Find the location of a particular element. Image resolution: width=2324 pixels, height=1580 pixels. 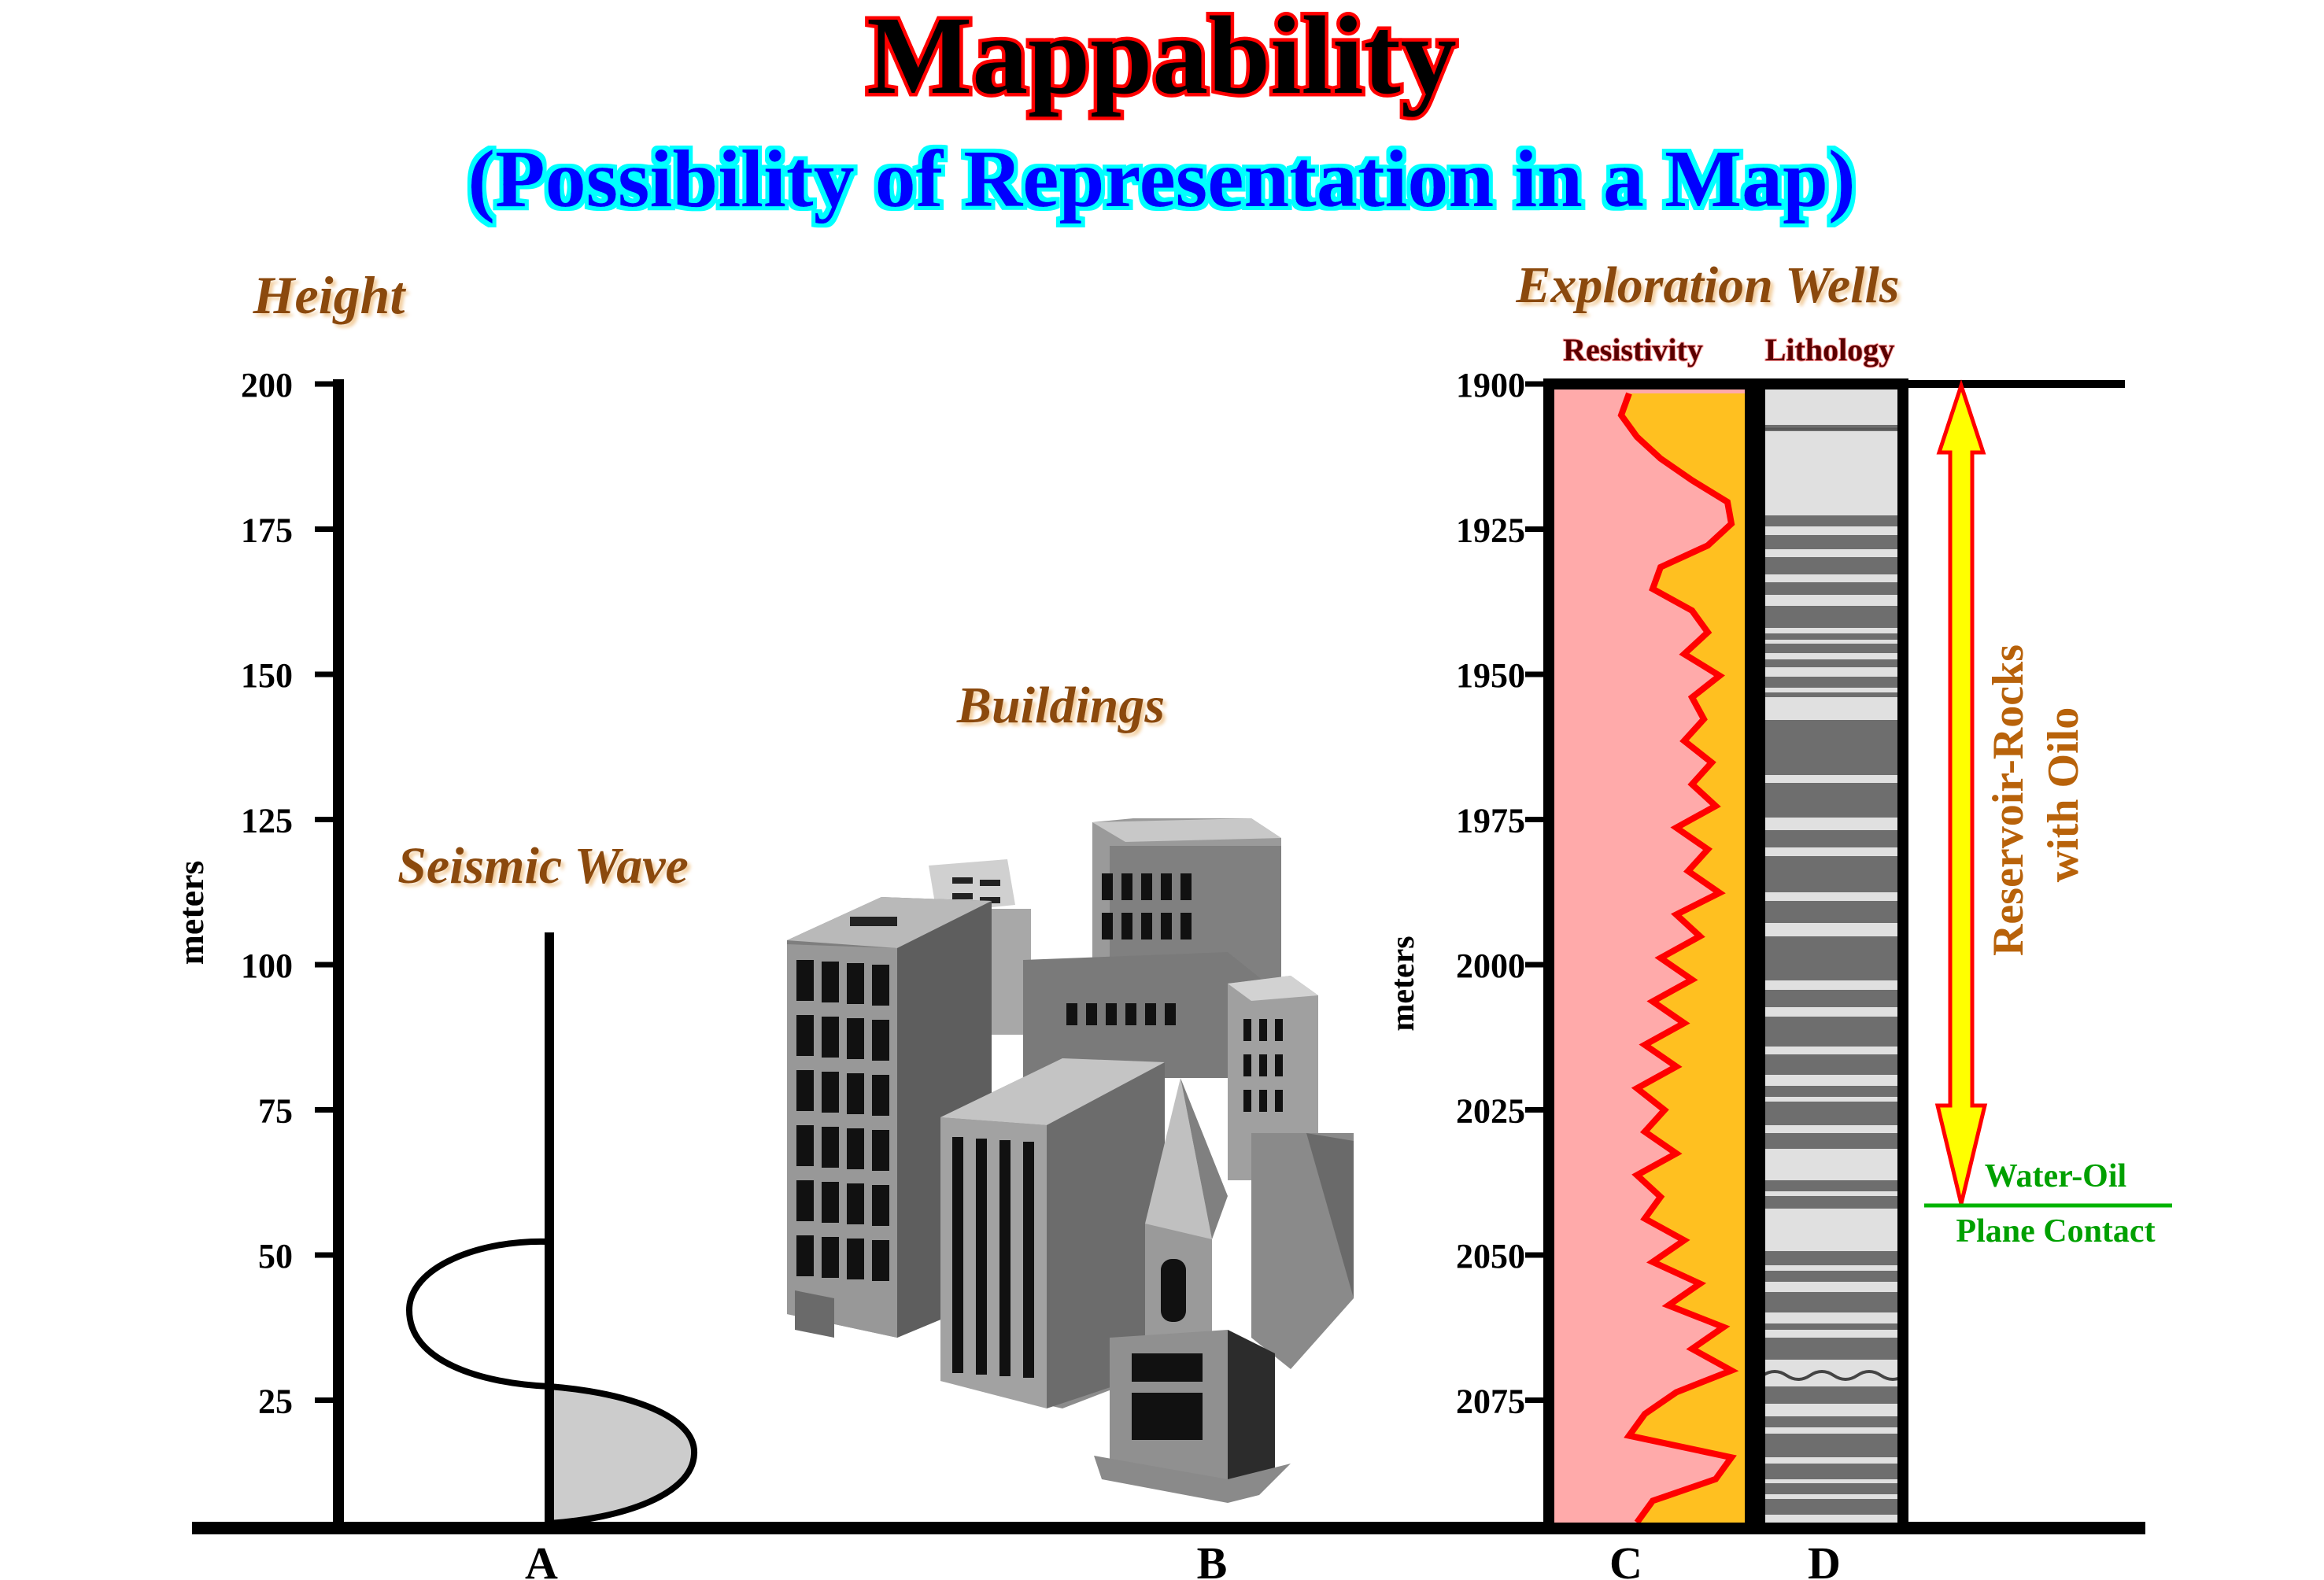

subtitle: (Possibility of Representation in a Map) is located at coordinates (1161, 179).